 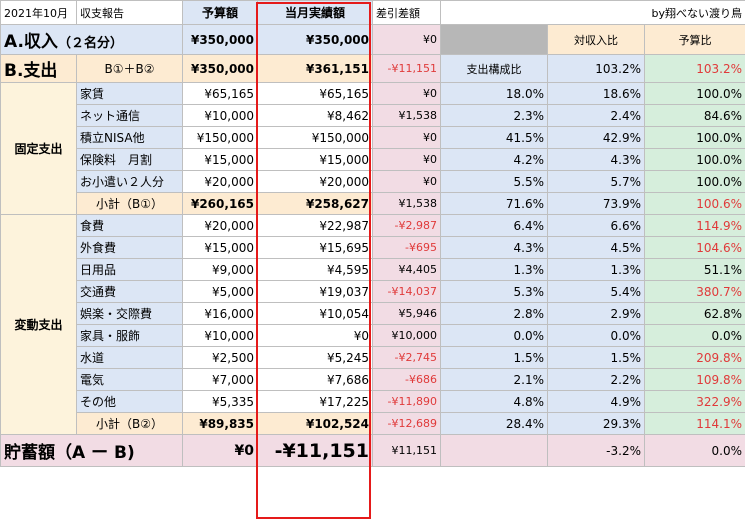 What do you see at coordinates (406, 68) in the screenshot?
I see `expense-diff: -¥11,151` at bounding box center [406, 68].